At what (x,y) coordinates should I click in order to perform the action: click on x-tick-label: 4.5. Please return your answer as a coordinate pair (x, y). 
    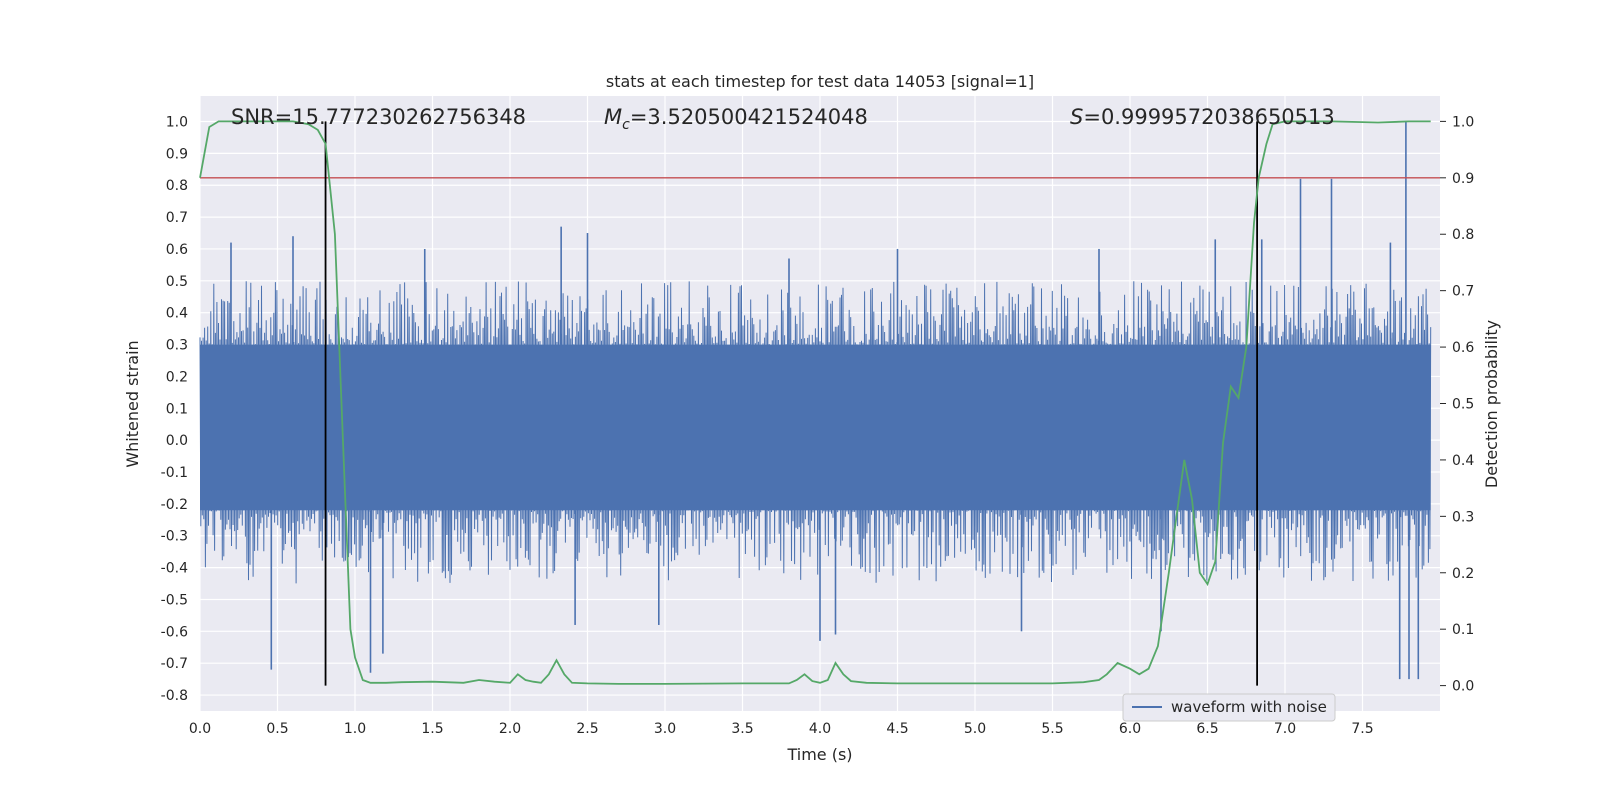
    Looking at the image, I should click on (897, 729).